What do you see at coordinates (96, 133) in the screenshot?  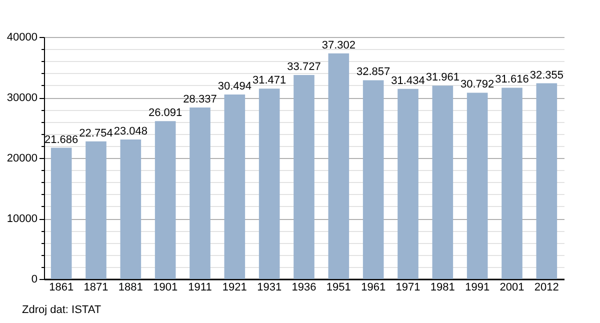 I see `data-label: 22.754` at bounding box center [96, 133].